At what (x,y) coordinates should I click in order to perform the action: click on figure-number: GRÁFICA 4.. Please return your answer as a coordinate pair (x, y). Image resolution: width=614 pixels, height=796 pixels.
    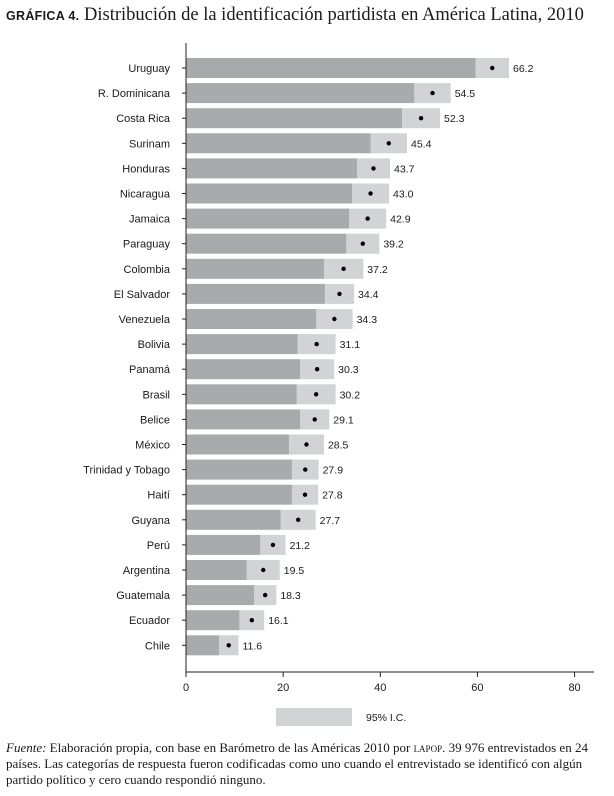
    Looking at the image, I should click on (43, 16).